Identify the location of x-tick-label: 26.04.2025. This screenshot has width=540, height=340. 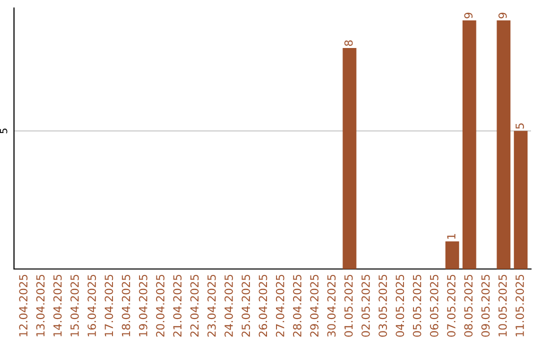
(263, 305).